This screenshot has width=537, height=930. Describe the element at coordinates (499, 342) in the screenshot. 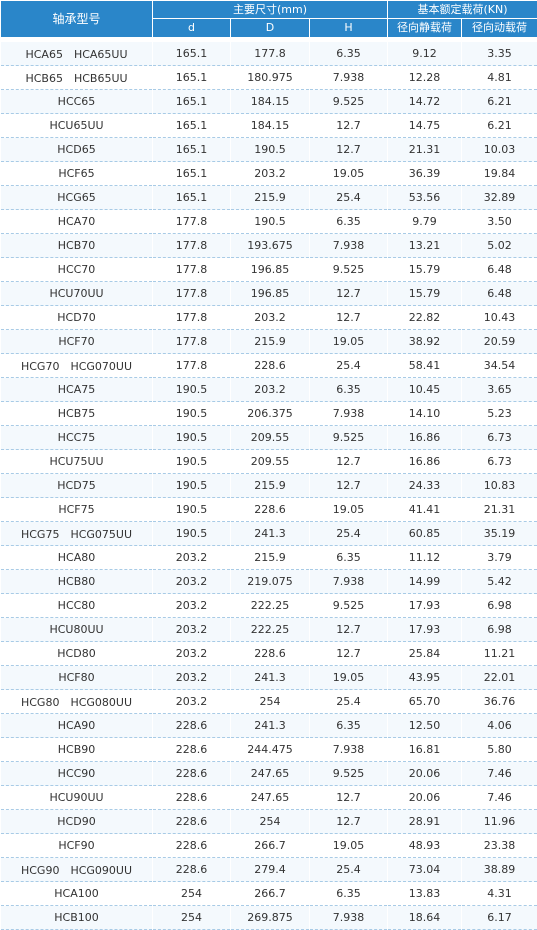

I see `dynamic-load-cell: 20.59` at that location.